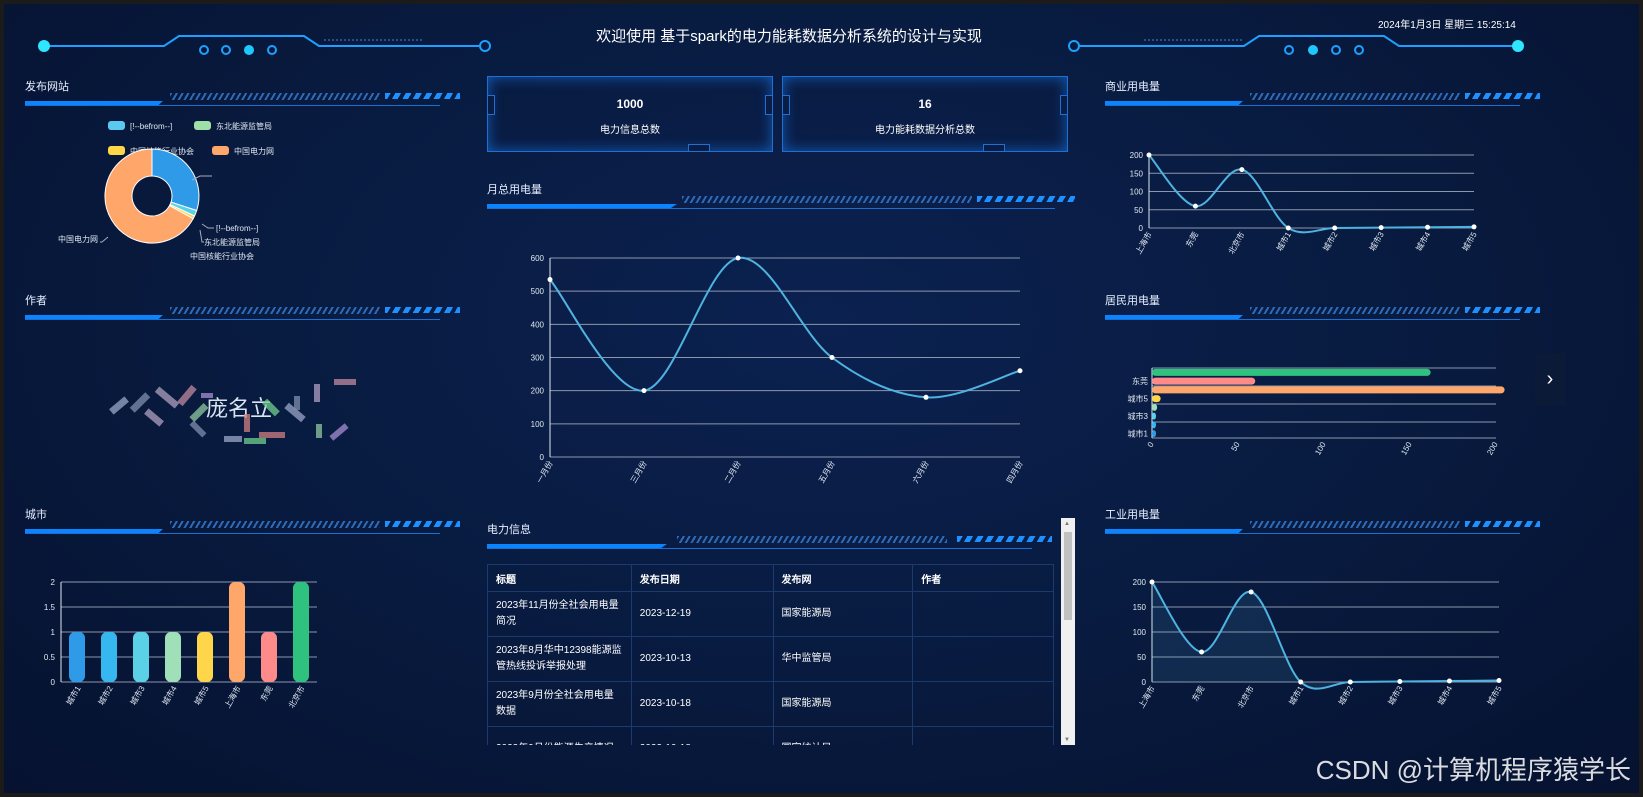 Image resolution: width=1643 pixels, height=797 pixels. I want to click on word-cloud-main-word: 庞名立, so click(239, 408).